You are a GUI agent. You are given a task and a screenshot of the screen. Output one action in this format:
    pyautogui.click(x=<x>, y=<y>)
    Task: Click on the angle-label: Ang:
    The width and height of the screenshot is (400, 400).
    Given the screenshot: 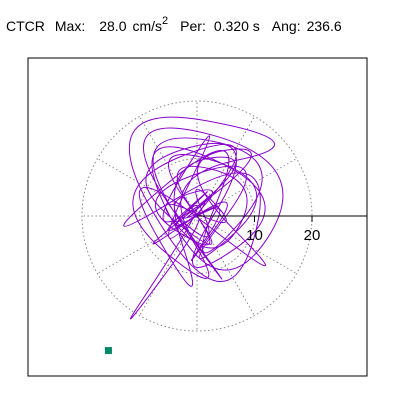 What is the action you would take?
    pyautogui.click(x=286, y=26)
    